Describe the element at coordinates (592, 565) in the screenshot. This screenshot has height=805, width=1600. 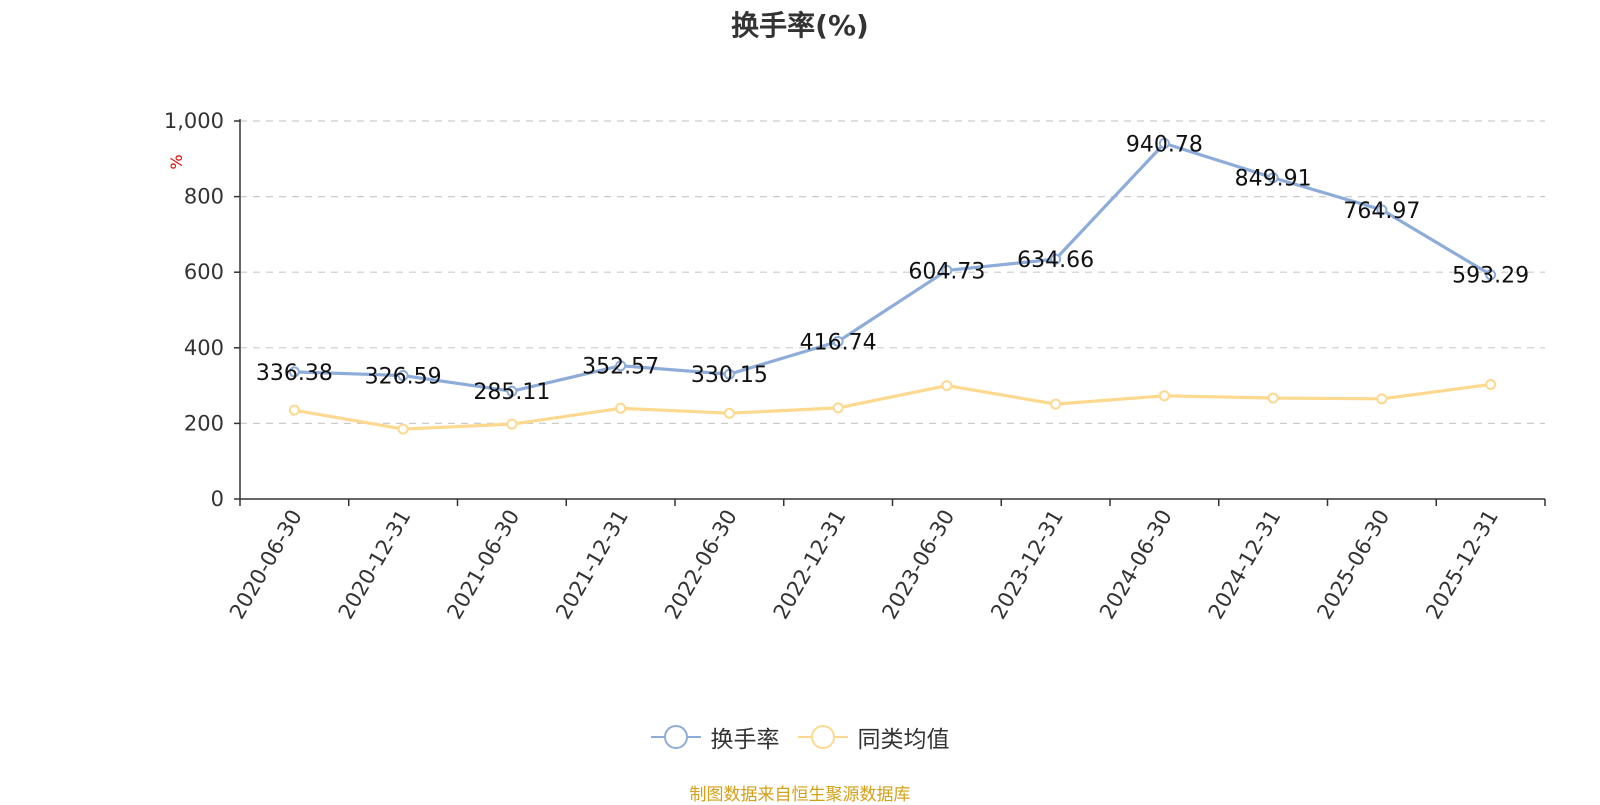
I see `x-tick-label: 2021-12-31` at that location.